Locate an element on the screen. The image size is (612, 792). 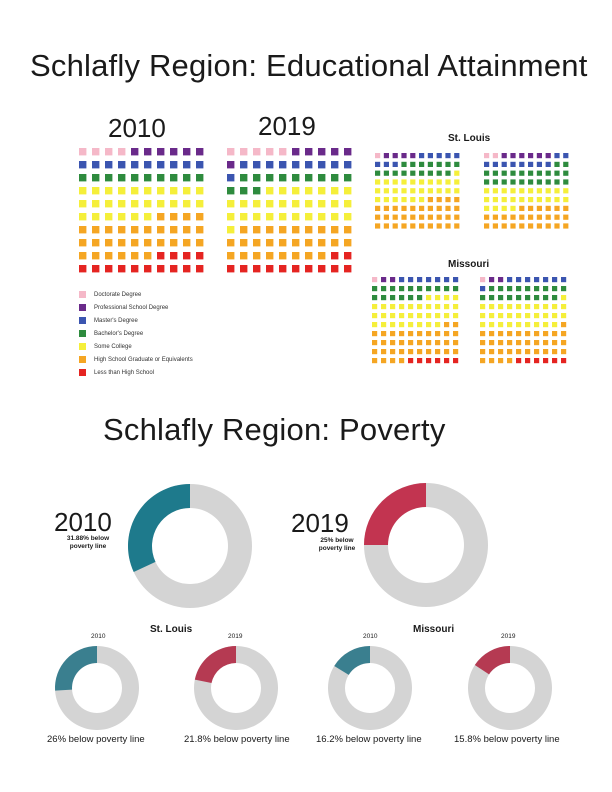
legend-label: Master's Degree is located at coordinates (116, 320).